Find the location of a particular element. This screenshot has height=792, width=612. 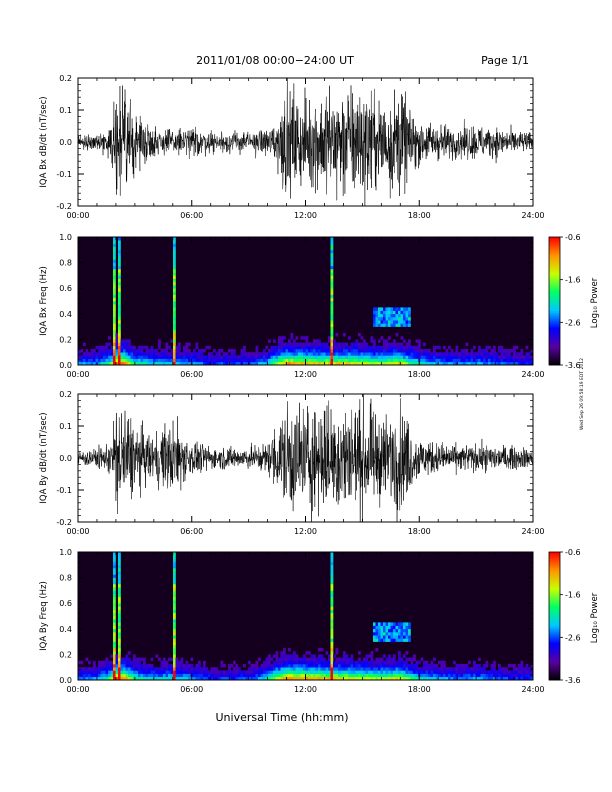

x-tick-label: 06:00 is located at coordinates (191, 374).